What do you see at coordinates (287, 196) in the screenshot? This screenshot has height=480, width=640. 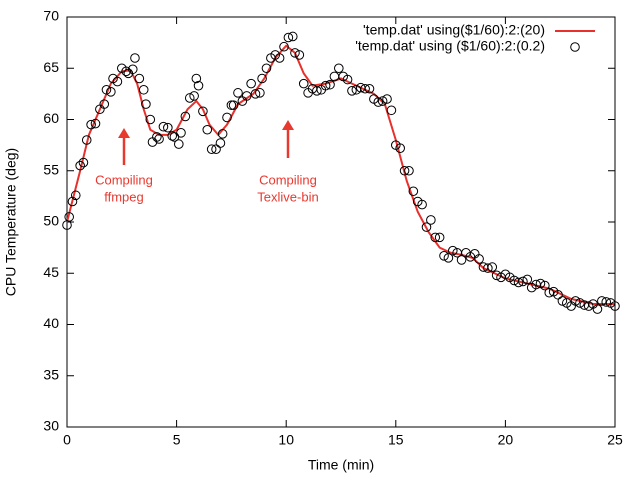 I see `annotation-text: Texlive-bin` at bounding box center [287, 196].